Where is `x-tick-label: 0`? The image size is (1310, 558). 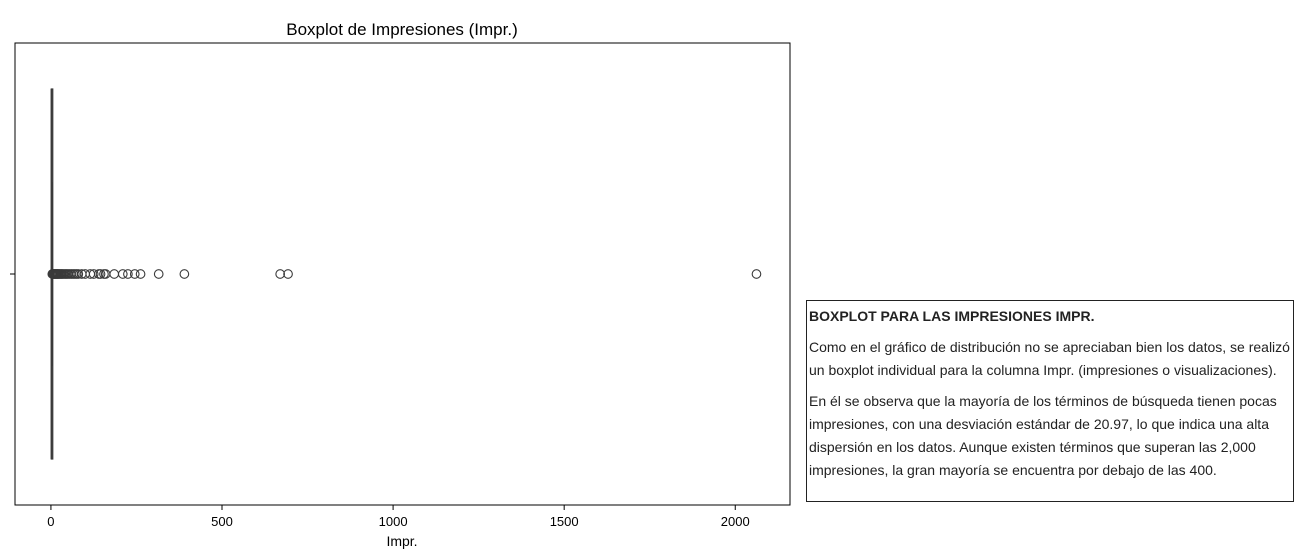
x-tick-label: 0 is located at coordinates (50, 521).